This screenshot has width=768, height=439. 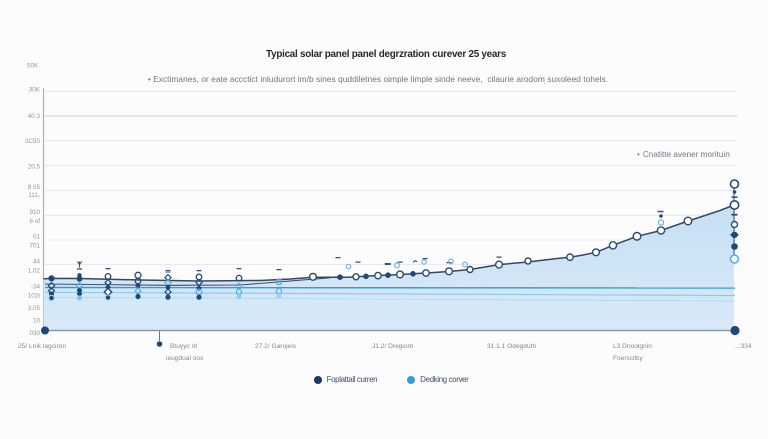 I want to click on svg-text: 6 of, so click(x=34, y=221).